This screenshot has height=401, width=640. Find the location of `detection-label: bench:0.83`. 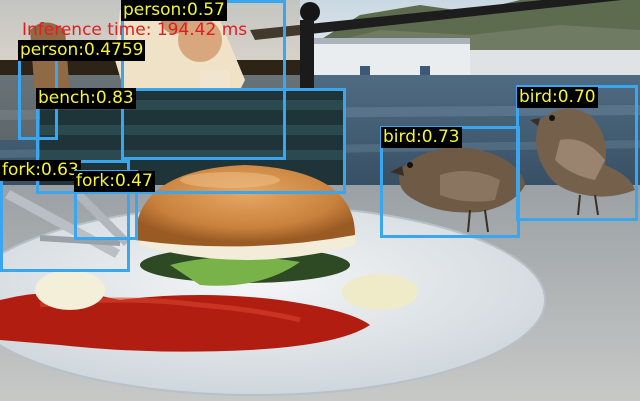

detection-label: bench:0.83 is located at coordinates (86, 98).